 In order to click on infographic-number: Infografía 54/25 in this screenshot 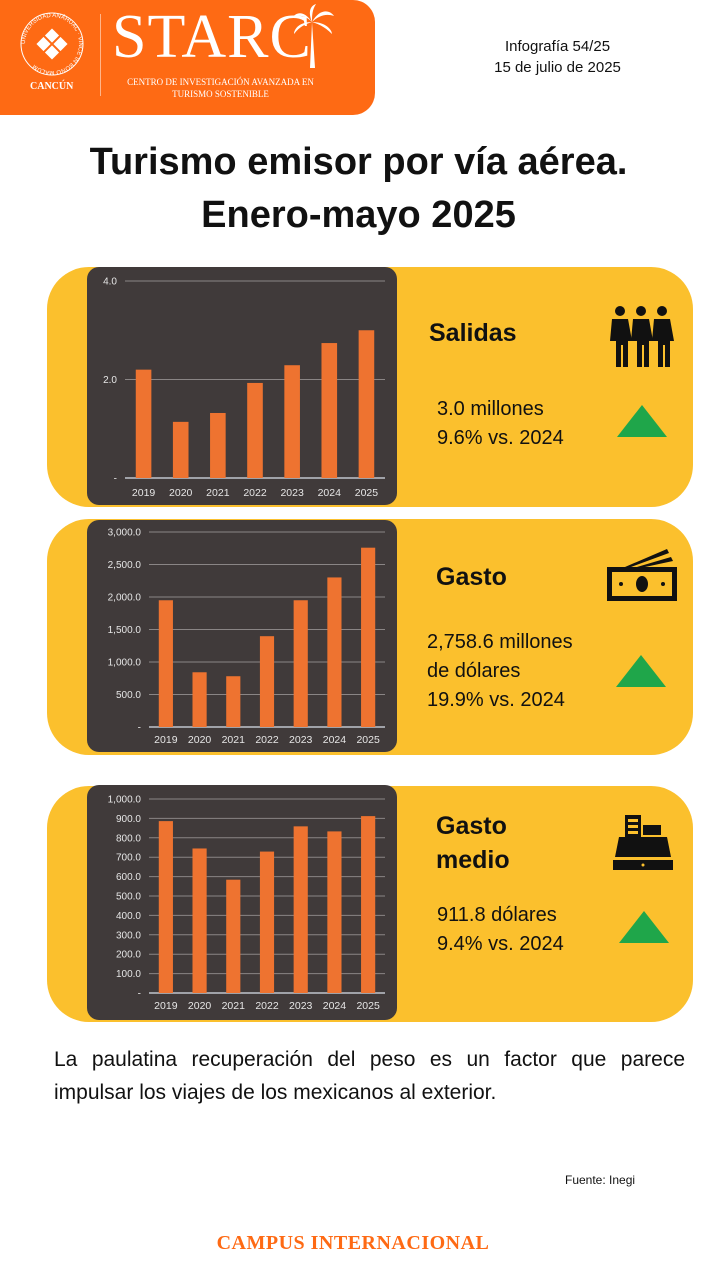, I will do `click(557, 46)`.